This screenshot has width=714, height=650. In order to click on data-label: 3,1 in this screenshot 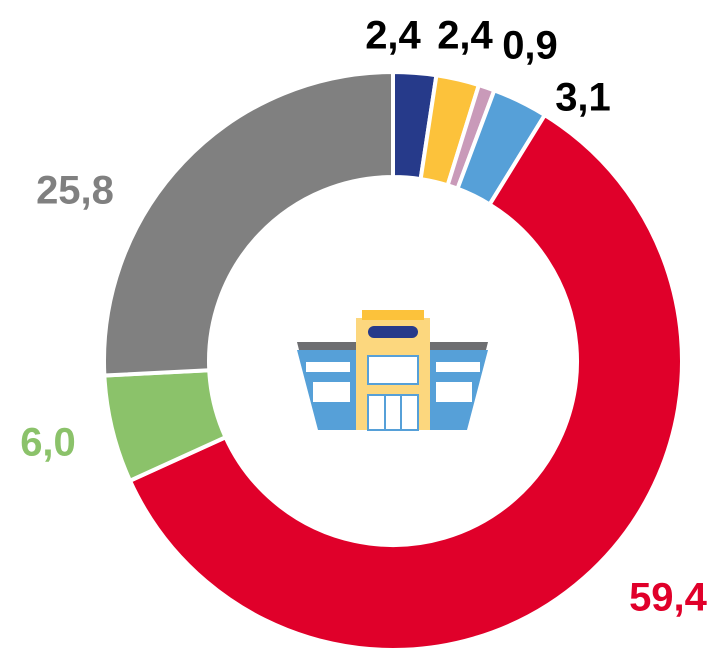, I will do `click(583, 98)`.